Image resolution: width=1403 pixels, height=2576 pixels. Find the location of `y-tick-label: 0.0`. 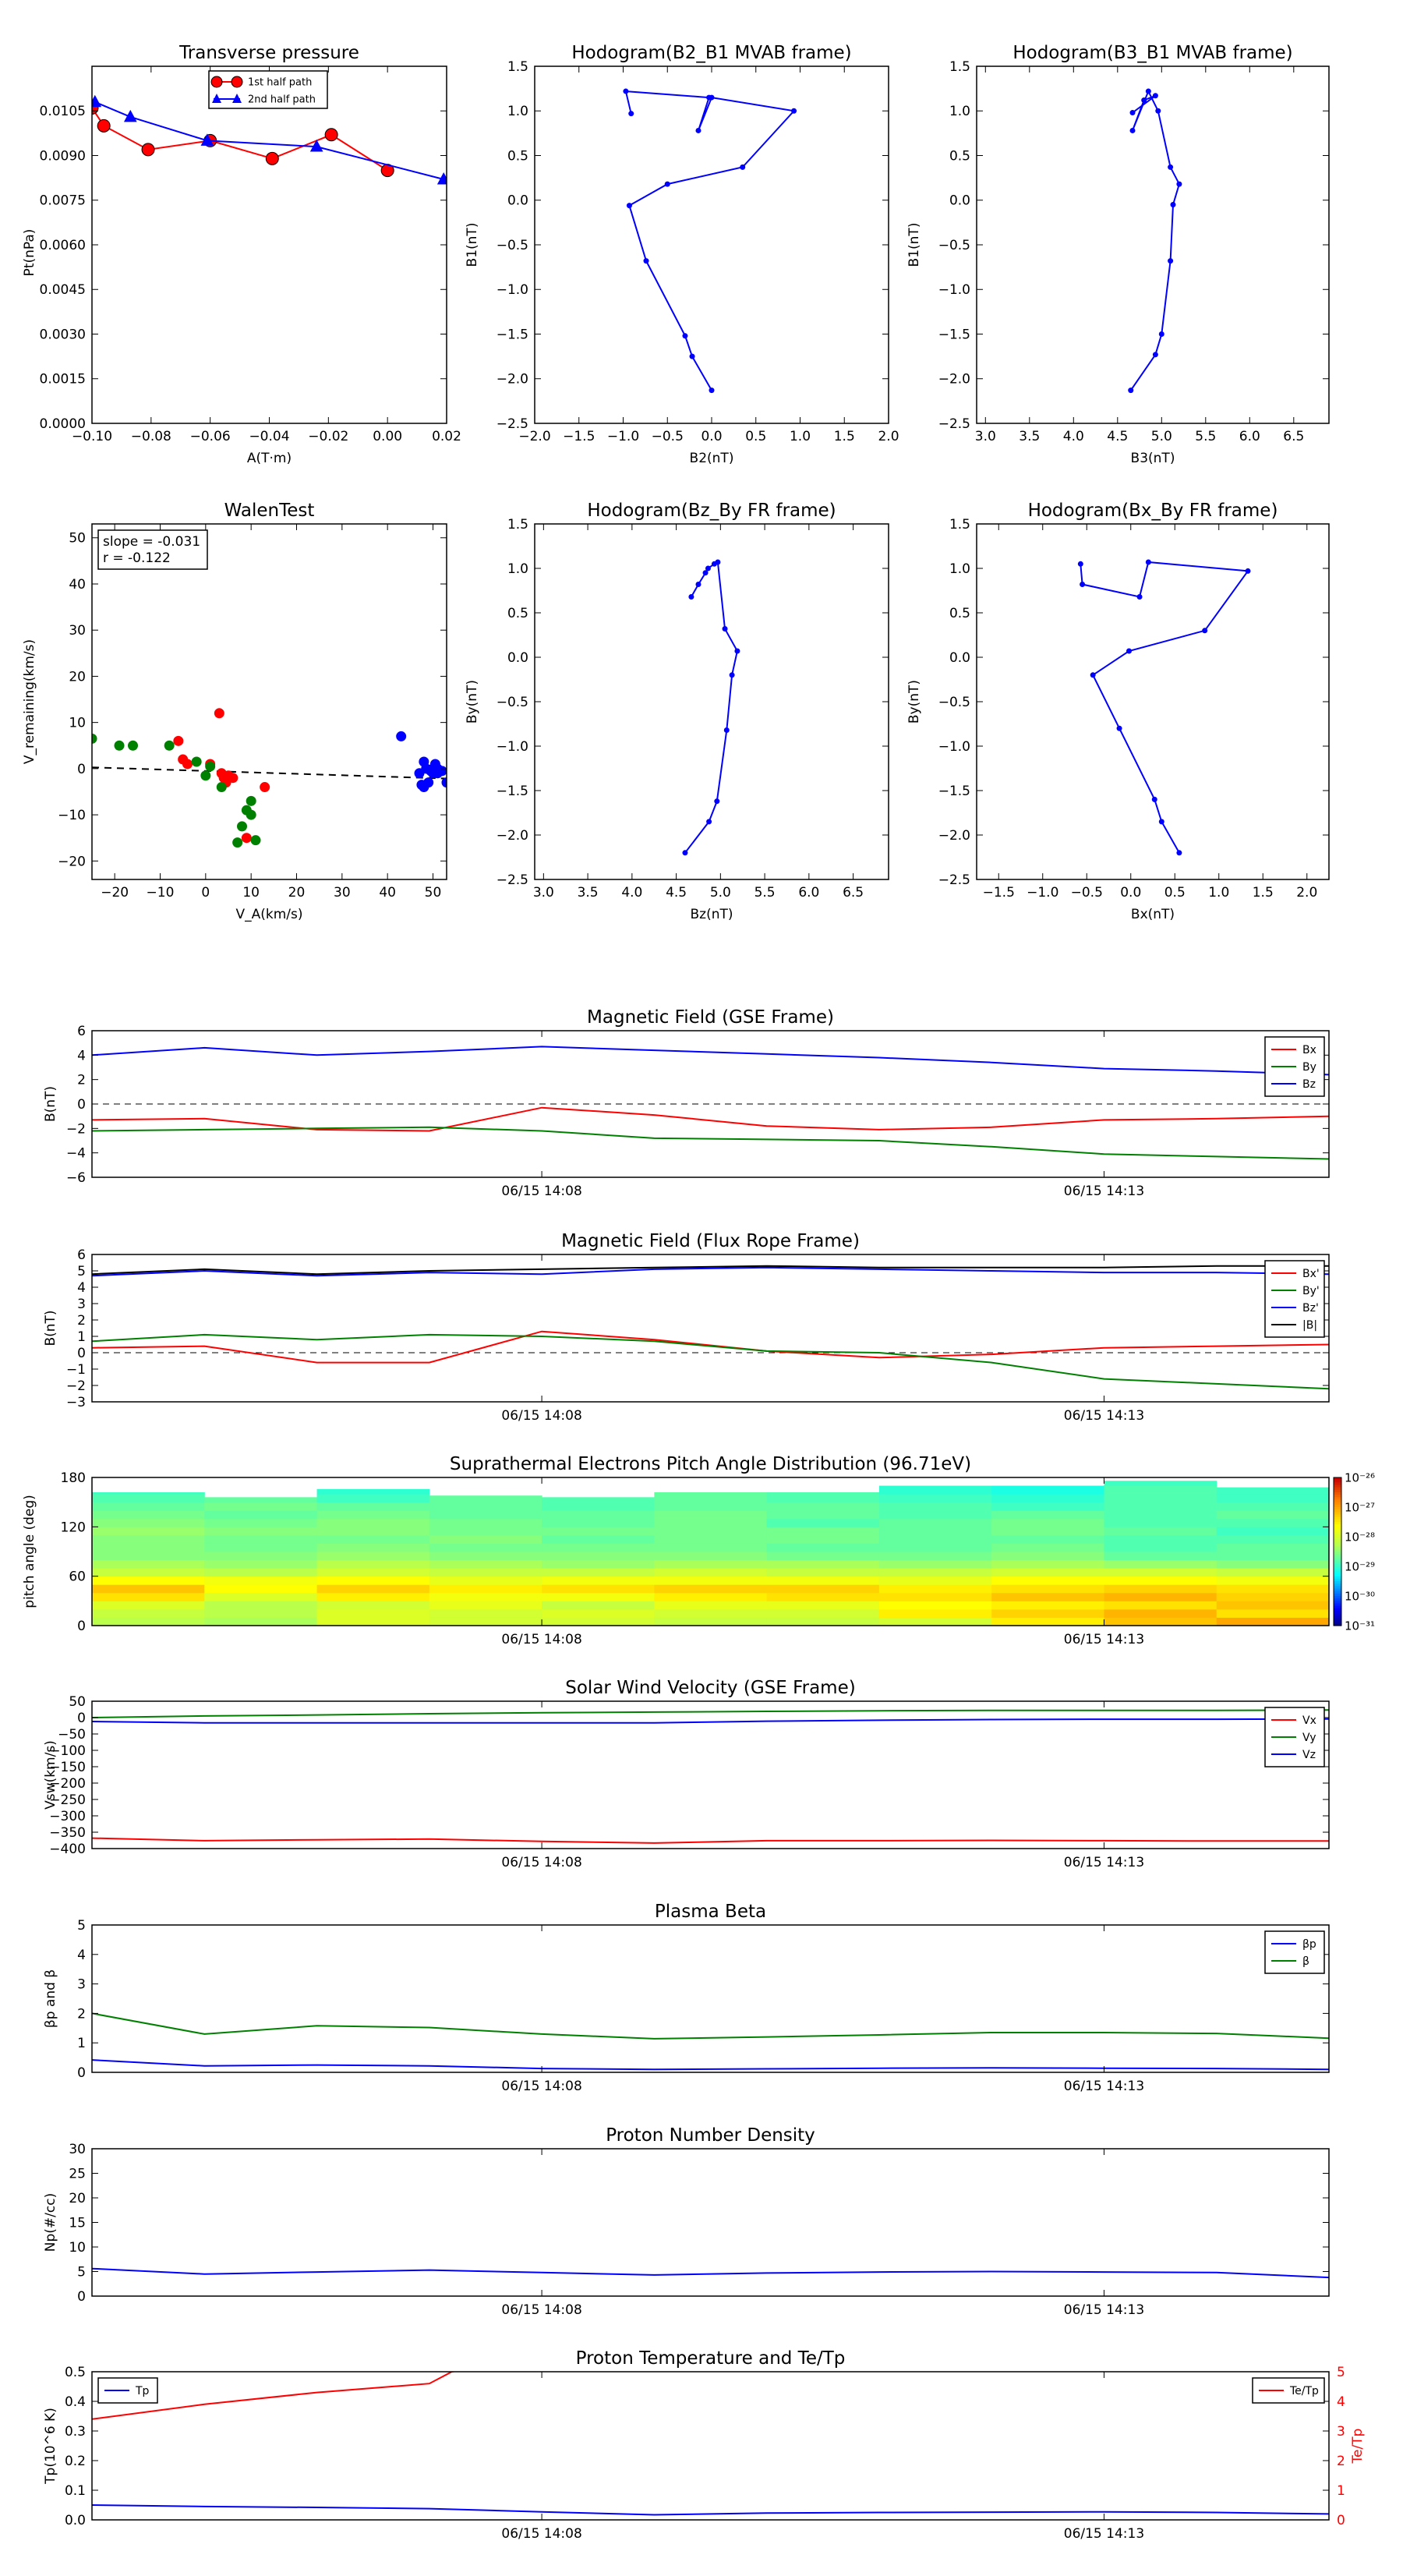

y-tick-label: 0.0 is located at coordinates (517, 658).